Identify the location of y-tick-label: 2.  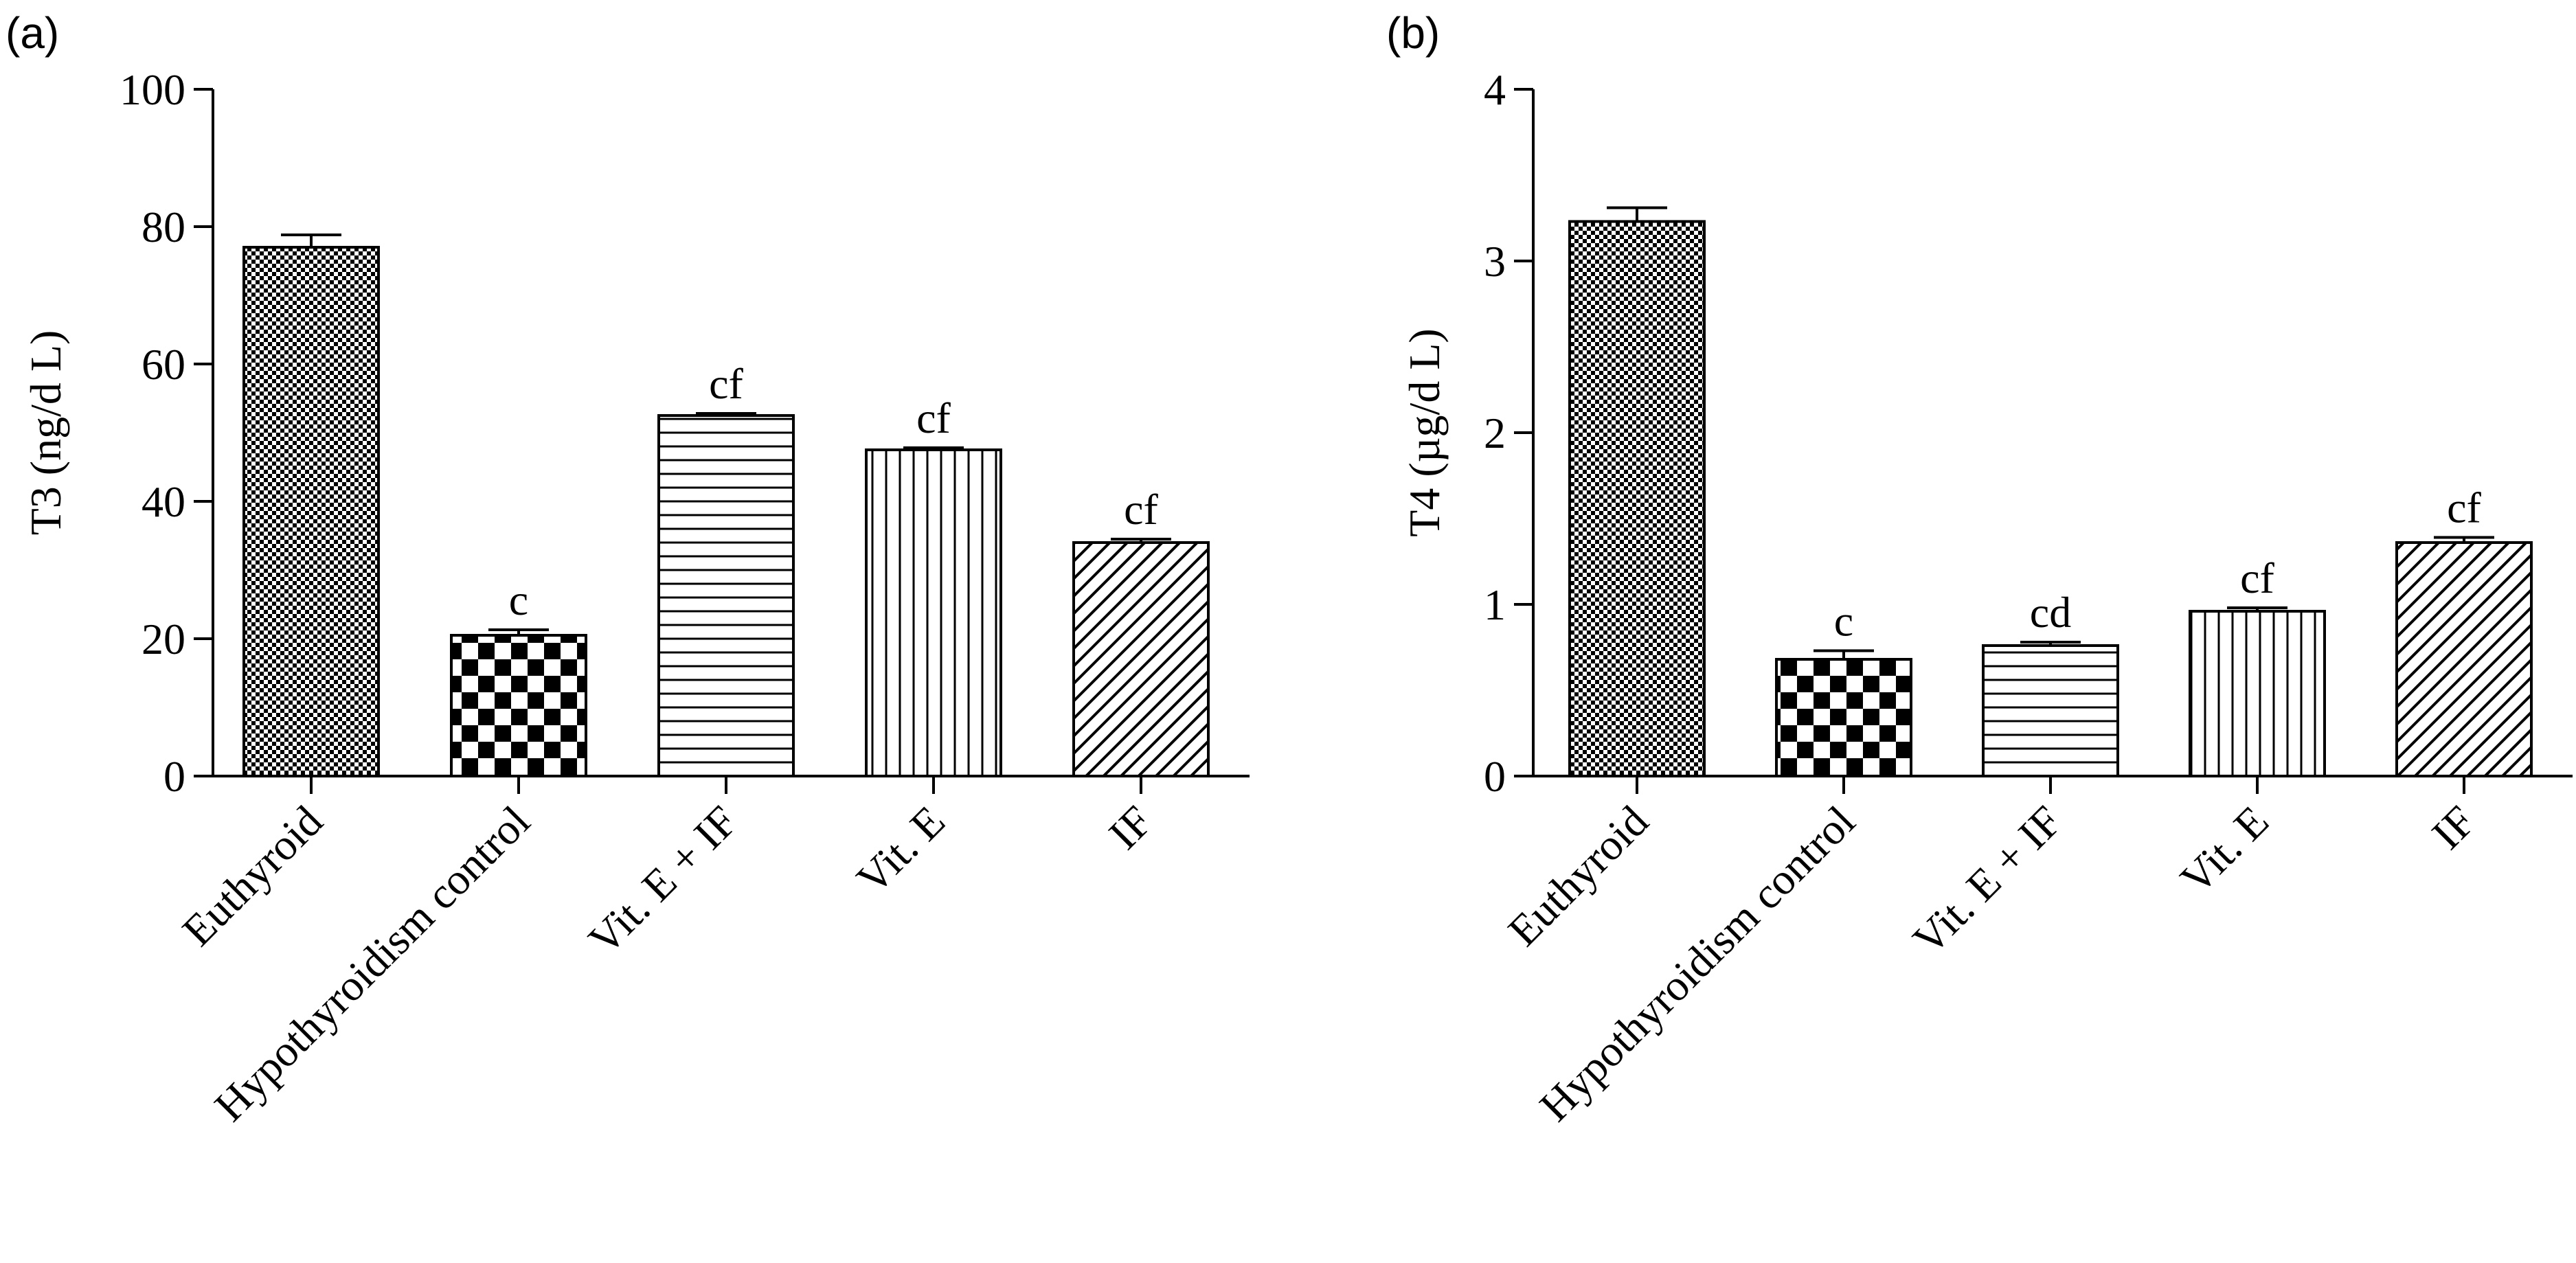
(1495, 433).